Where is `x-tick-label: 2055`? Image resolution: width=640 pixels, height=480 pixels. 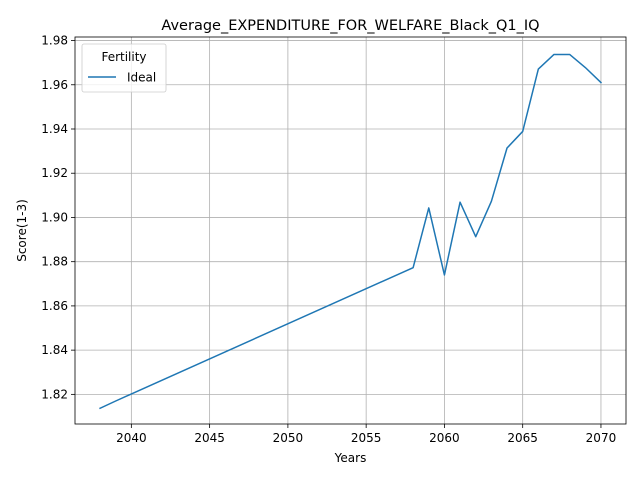 x-tick-label: 2055 is located at coordinates (366, 438).